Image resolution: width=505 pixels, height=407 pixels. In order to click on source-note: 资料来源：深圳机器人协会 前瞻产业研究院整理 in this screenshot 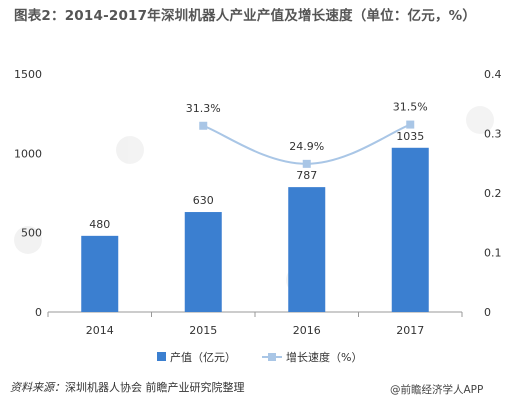, I will do `click(127, 387)`.